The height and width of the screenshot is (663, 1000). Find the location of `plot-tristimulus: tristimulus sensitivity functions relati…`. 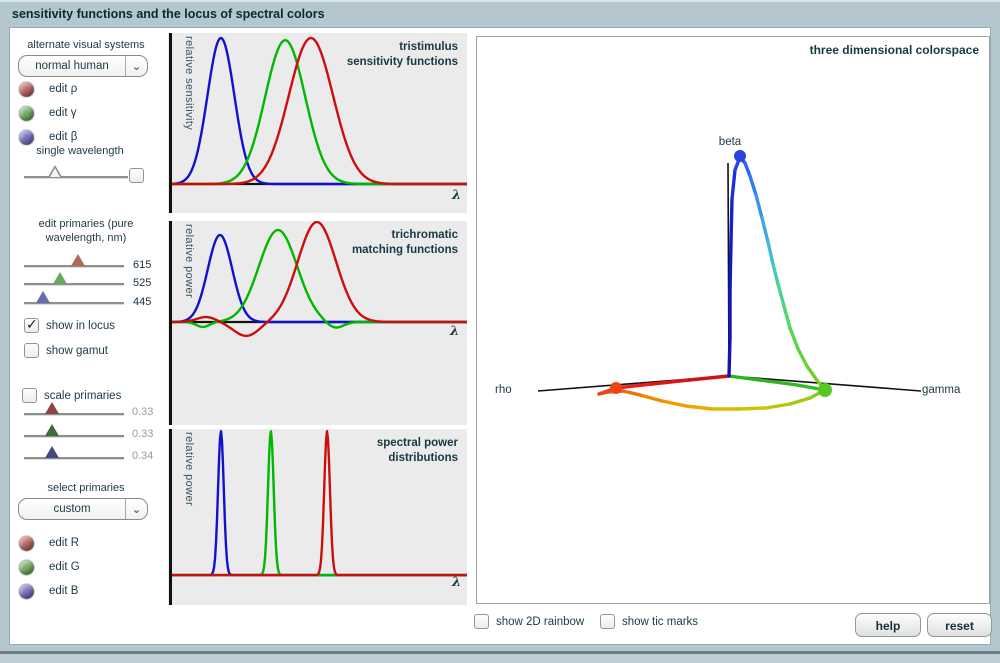

plot-tristimulus: tristimulus sensitivity functions relati… is located at coordinates (317, 123).